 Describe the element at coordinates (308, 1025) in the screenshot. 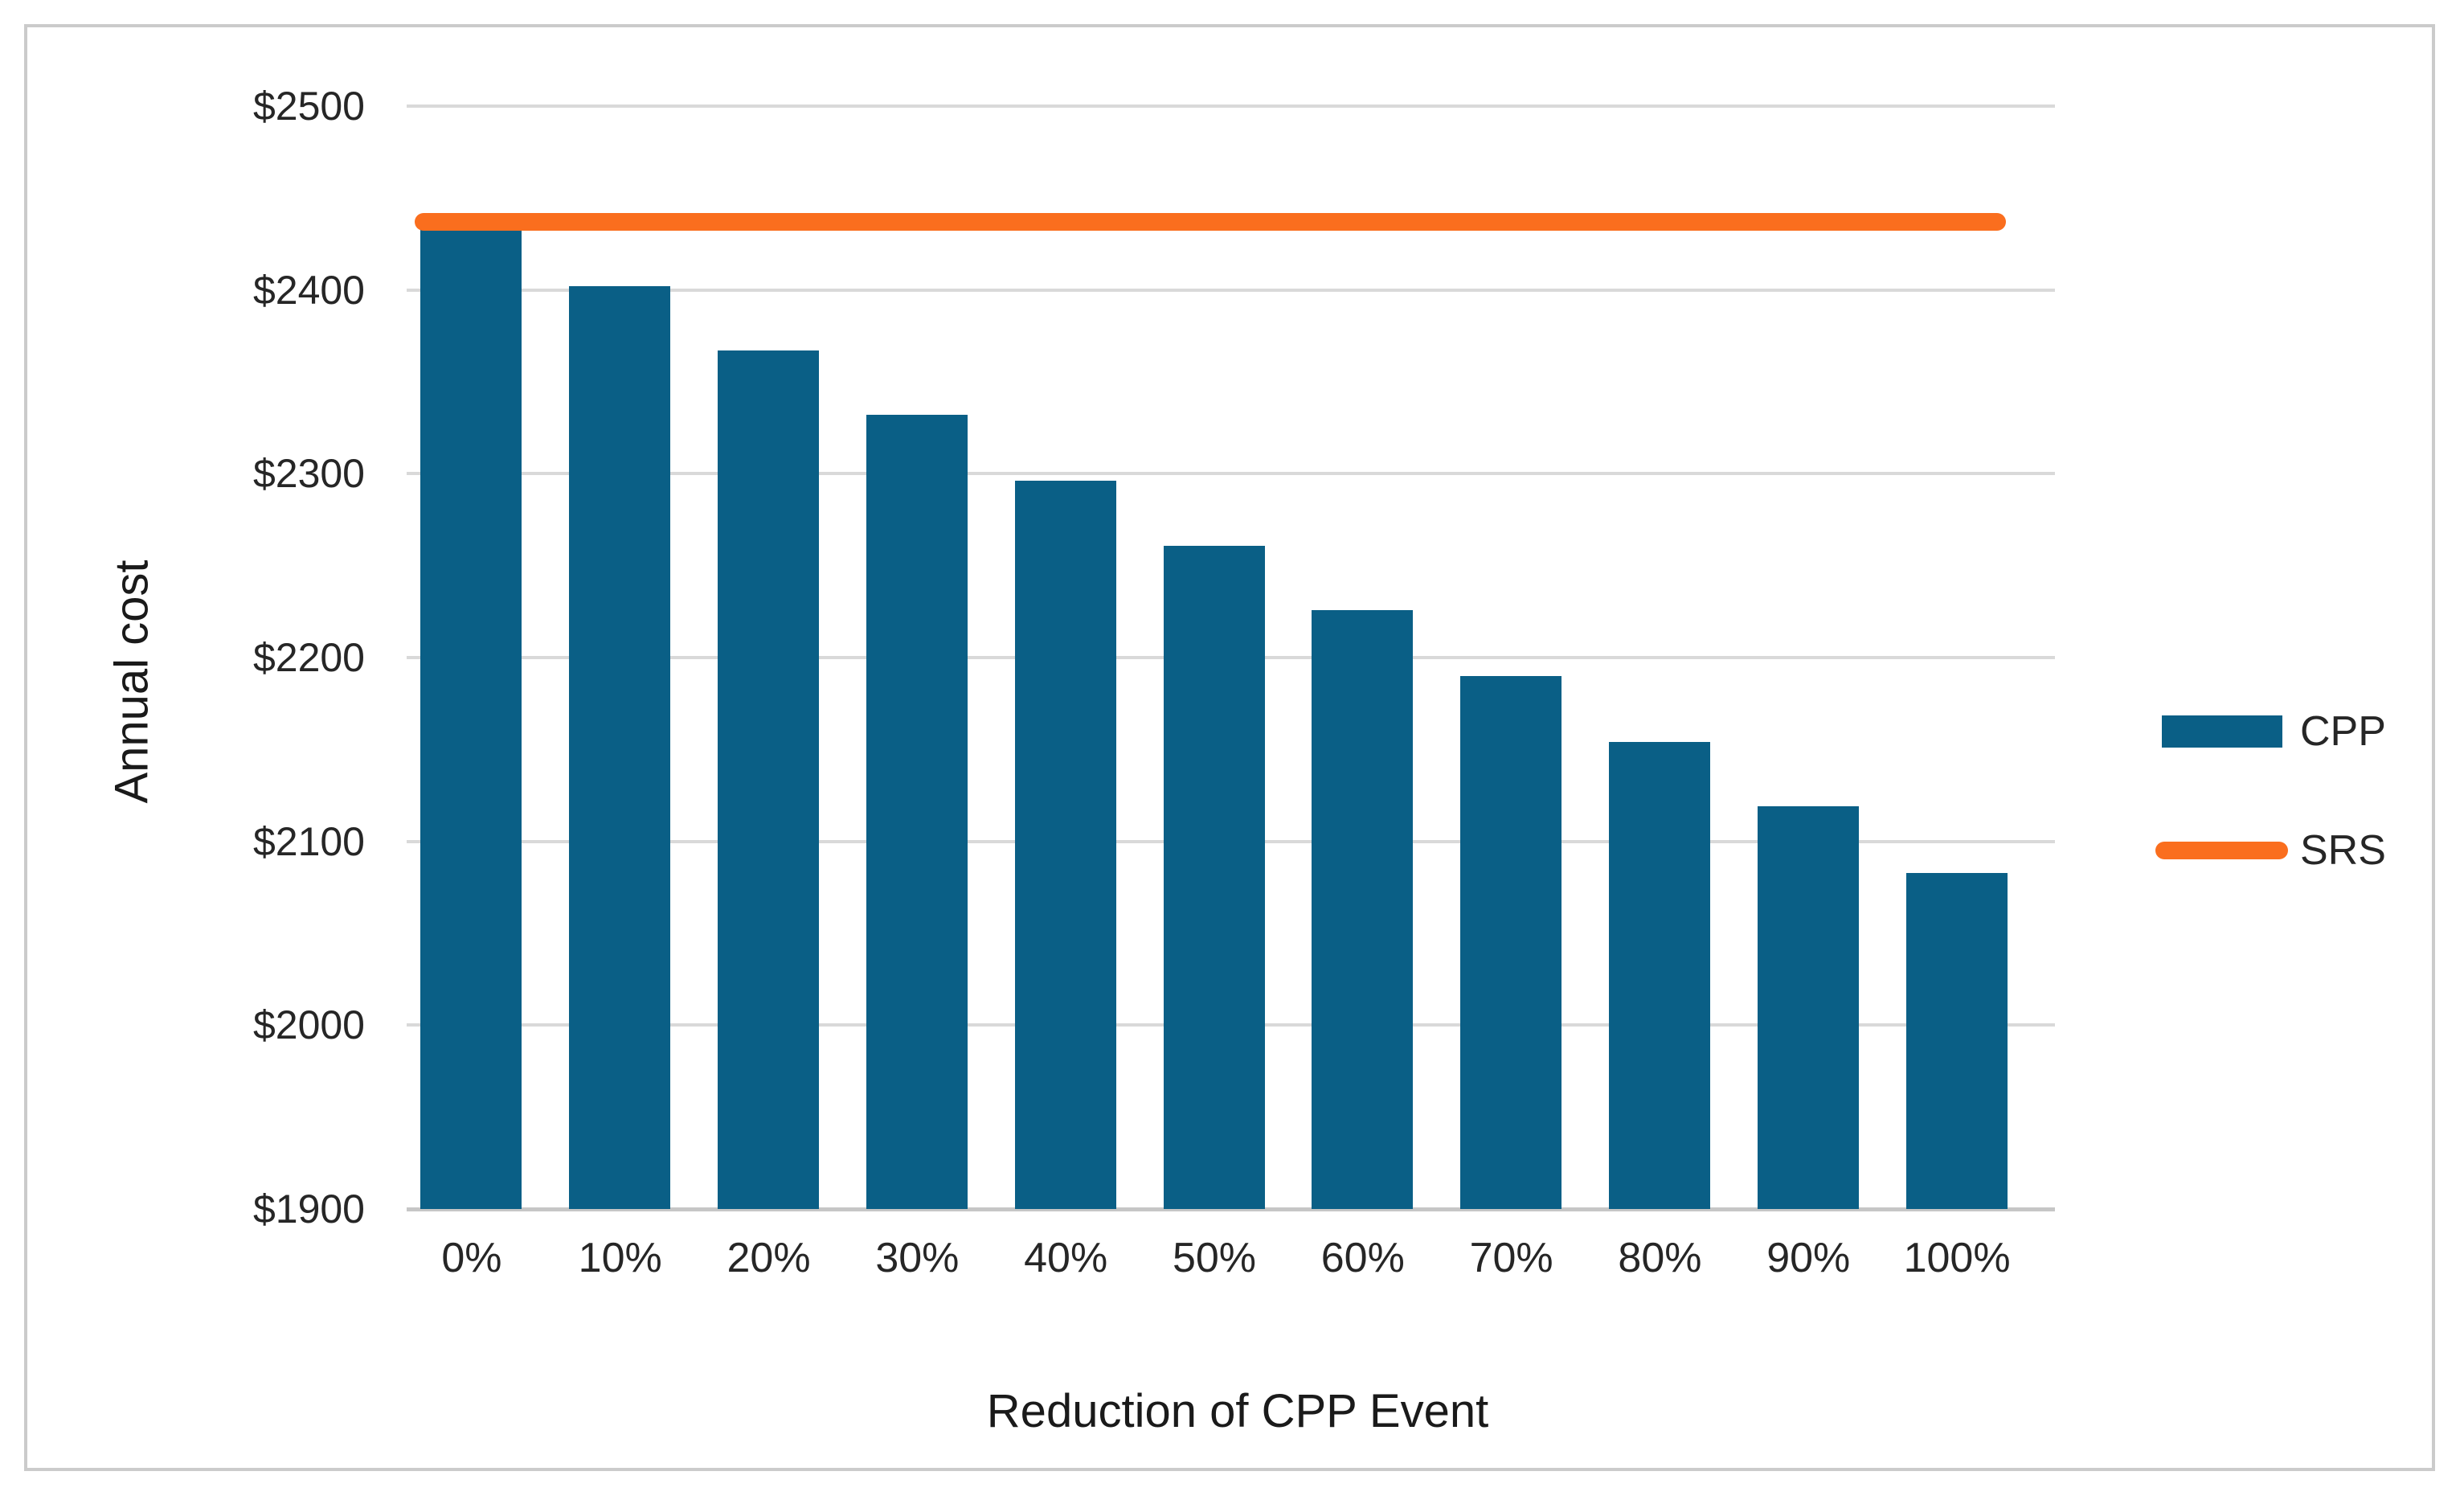

I see `y-tick-label-$2000: $2000` at that location.